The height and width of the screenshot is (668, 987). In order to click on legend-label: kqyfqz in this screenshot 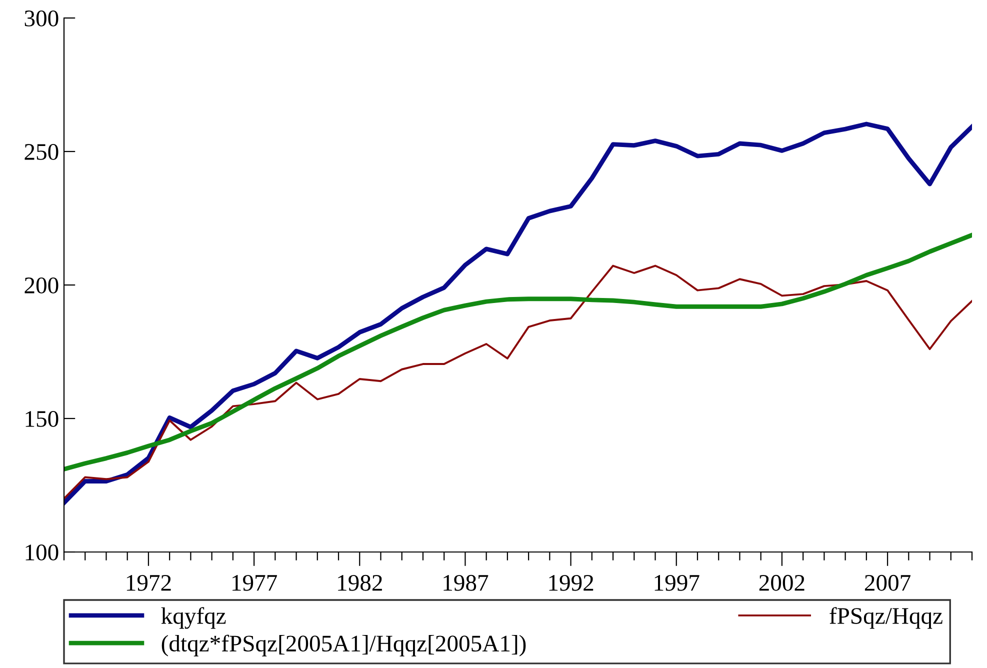, I will do `click(193, 618)`.